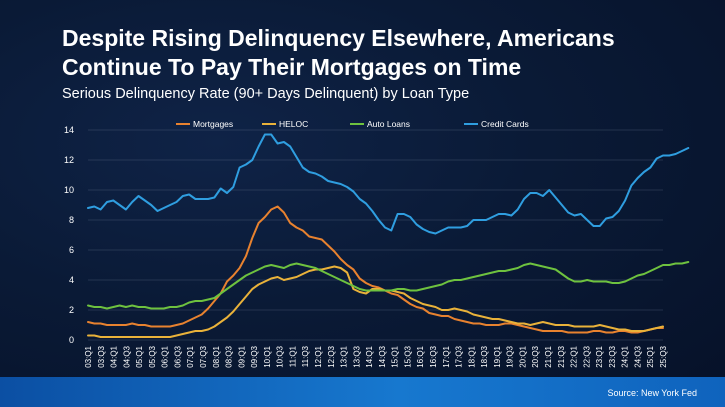  Describe the element at coordinates (356, 356) in the screenshot. I see `x-tick-label: 13:Q3` at that location.